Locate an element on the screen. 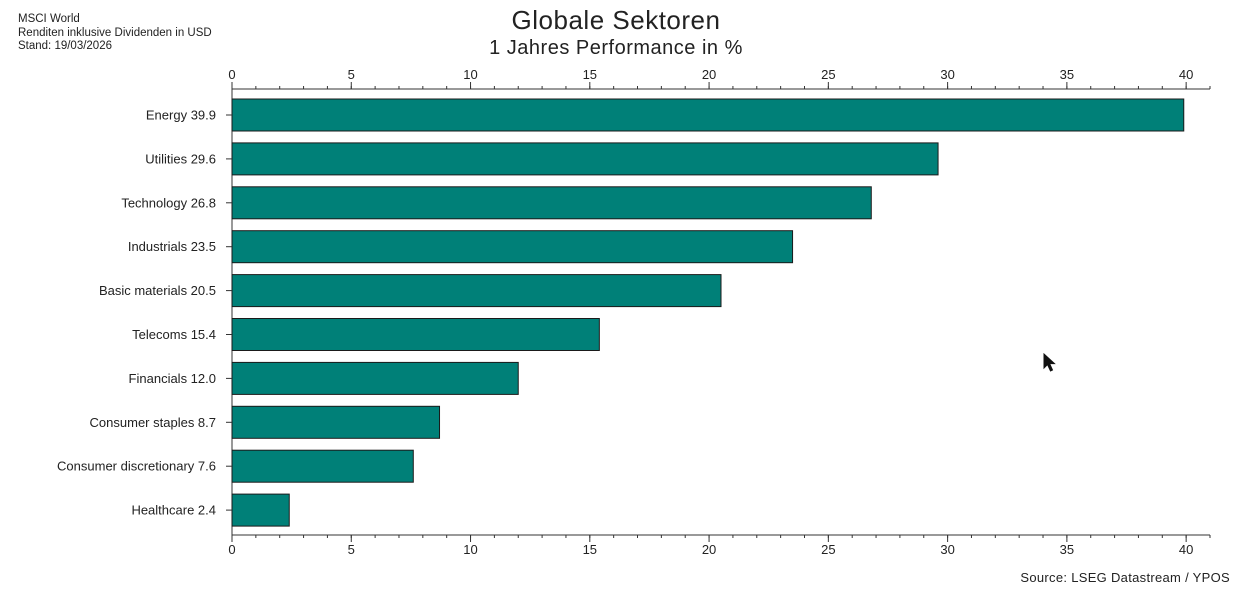 Image resolution: width=1242 pixels, height=591 pixels. x-tick-label-top: 0 is located at coordinates (231, 74).